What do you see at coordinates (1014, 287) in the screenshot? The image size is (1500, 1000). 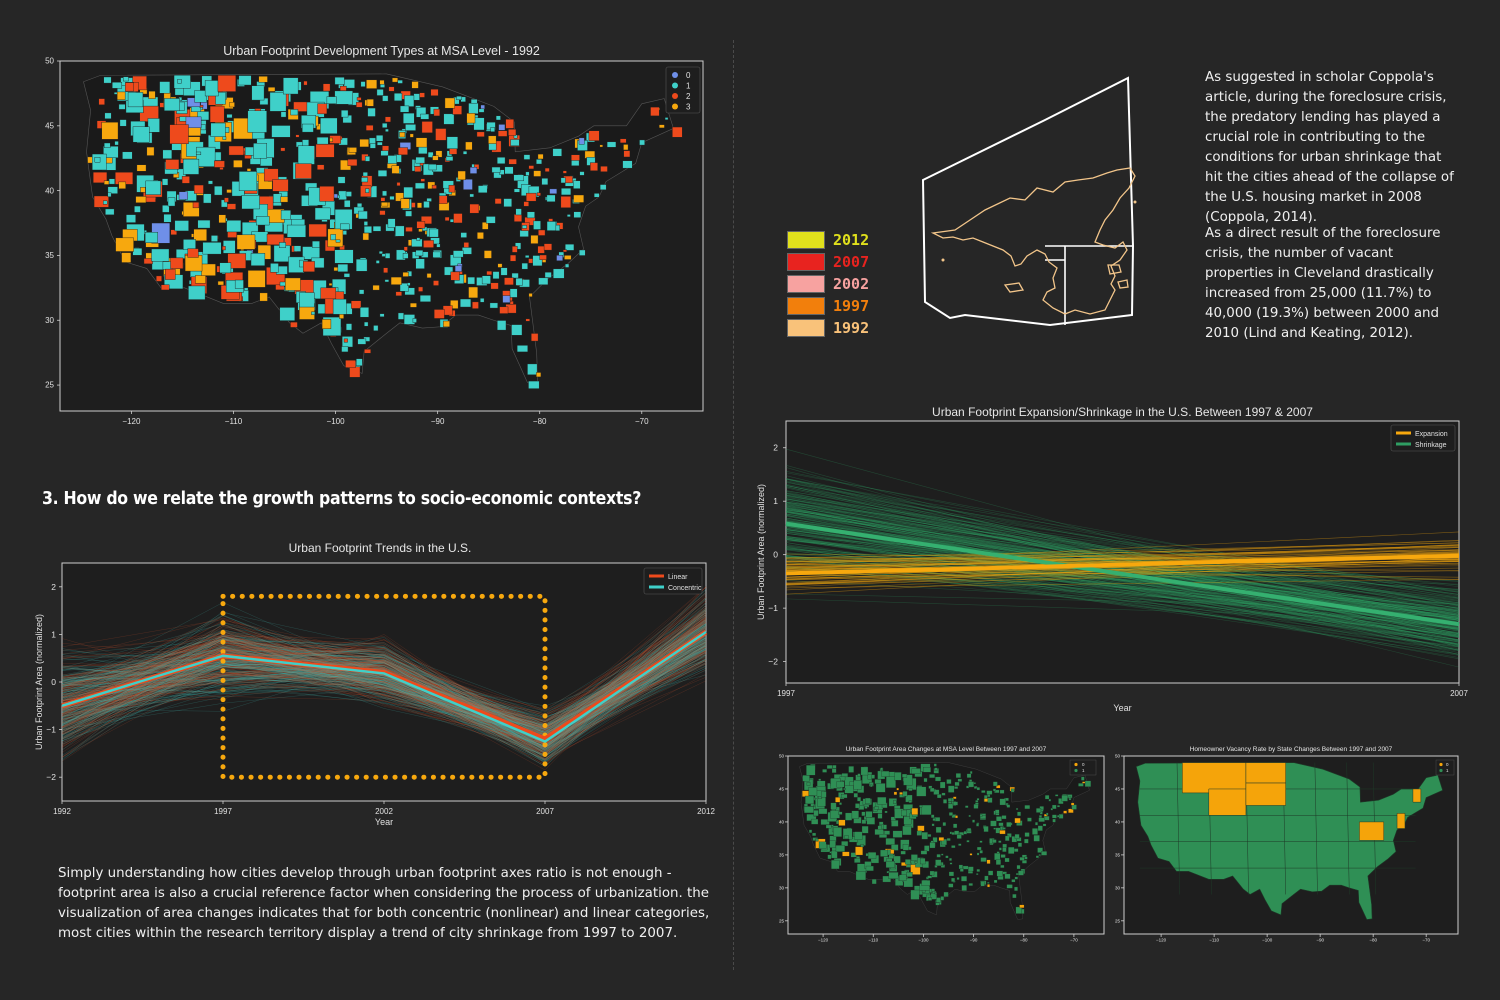 I see `cleveland-island` at bounding box center [1014, 287].